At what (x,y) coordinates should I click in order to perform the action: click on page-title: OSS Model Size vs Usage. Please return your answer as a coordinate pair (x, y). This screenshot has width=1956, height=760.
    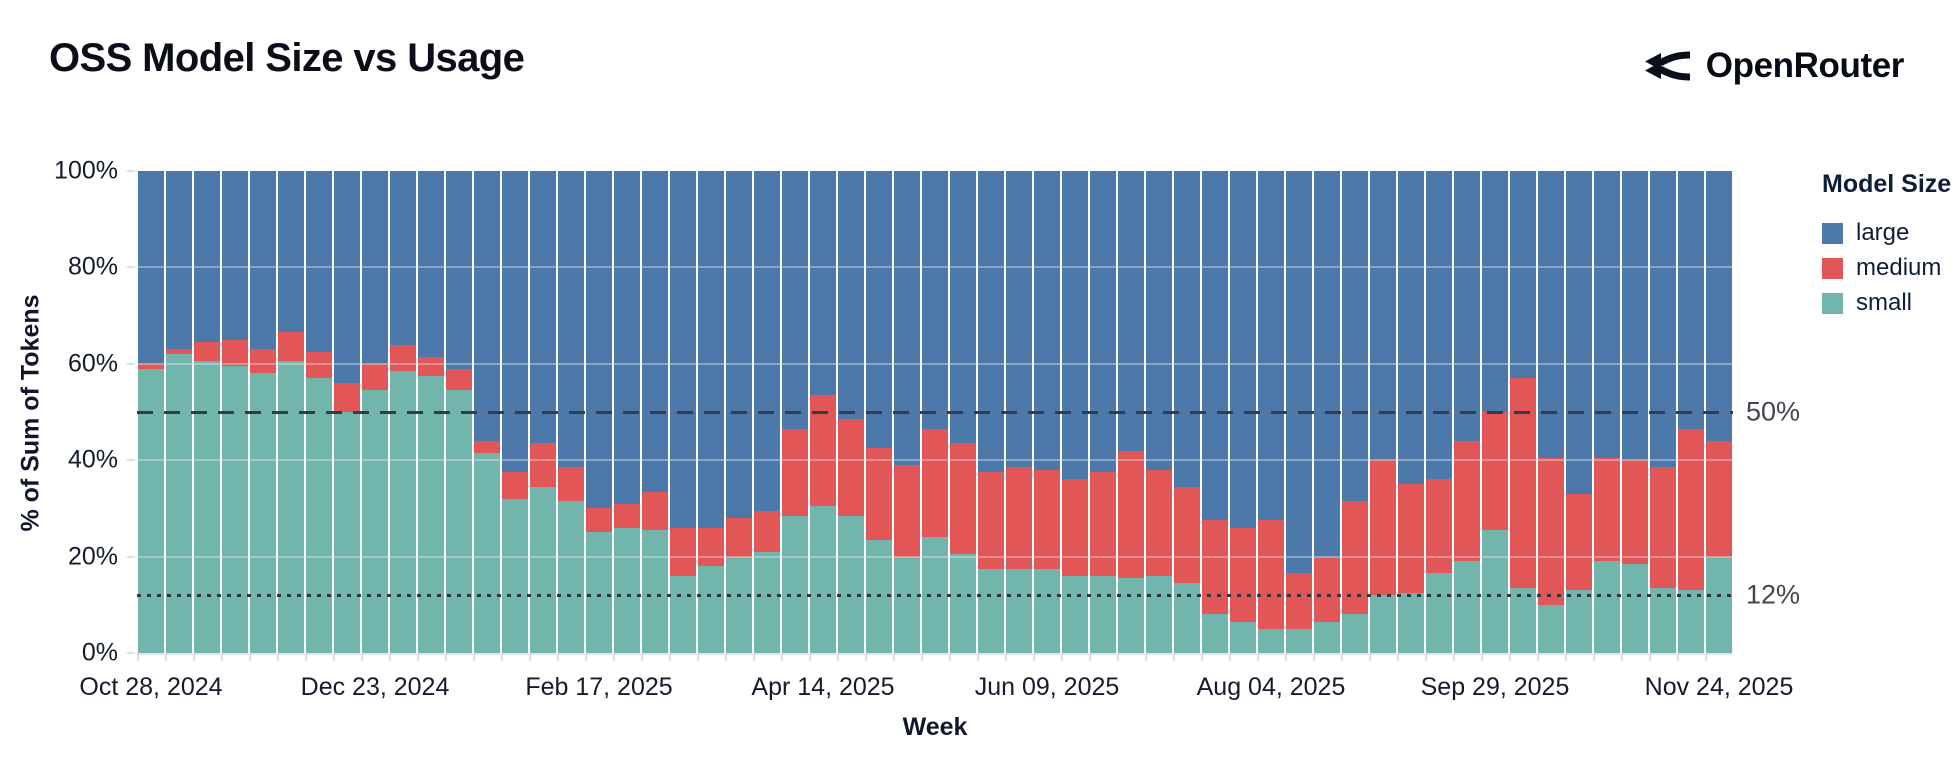
    Looking at the image, I should click on (287, 58).